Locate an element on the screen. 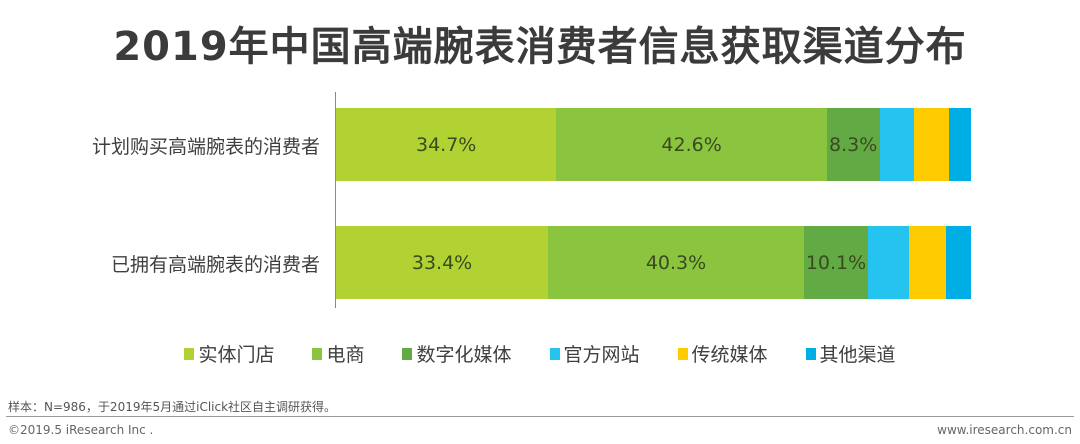 The image size is (1080, 444). website-text: www.iresearch.com.cn is located at coordinates (1004, 430).